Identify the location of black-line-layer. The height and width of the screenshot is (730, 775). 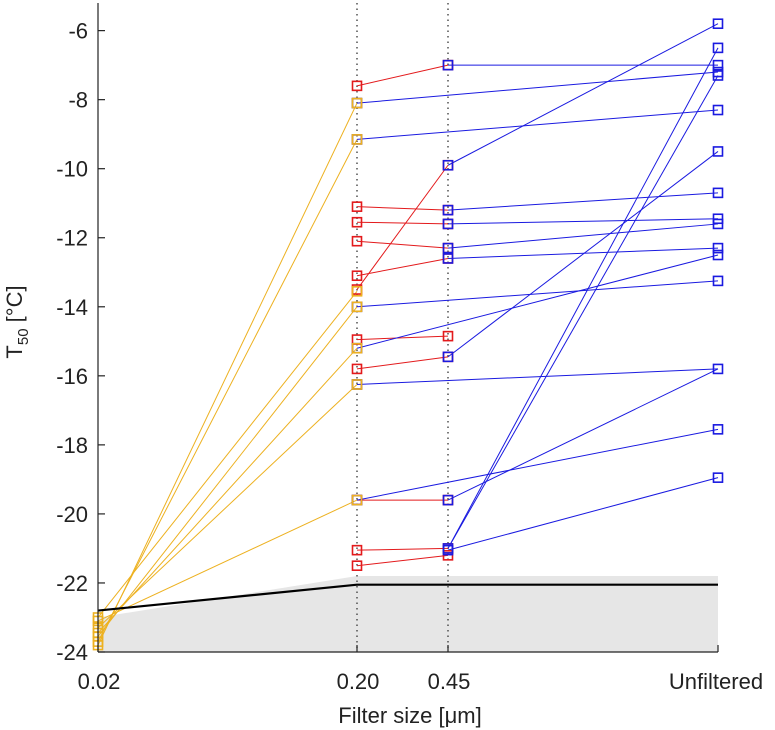
(407, 597).